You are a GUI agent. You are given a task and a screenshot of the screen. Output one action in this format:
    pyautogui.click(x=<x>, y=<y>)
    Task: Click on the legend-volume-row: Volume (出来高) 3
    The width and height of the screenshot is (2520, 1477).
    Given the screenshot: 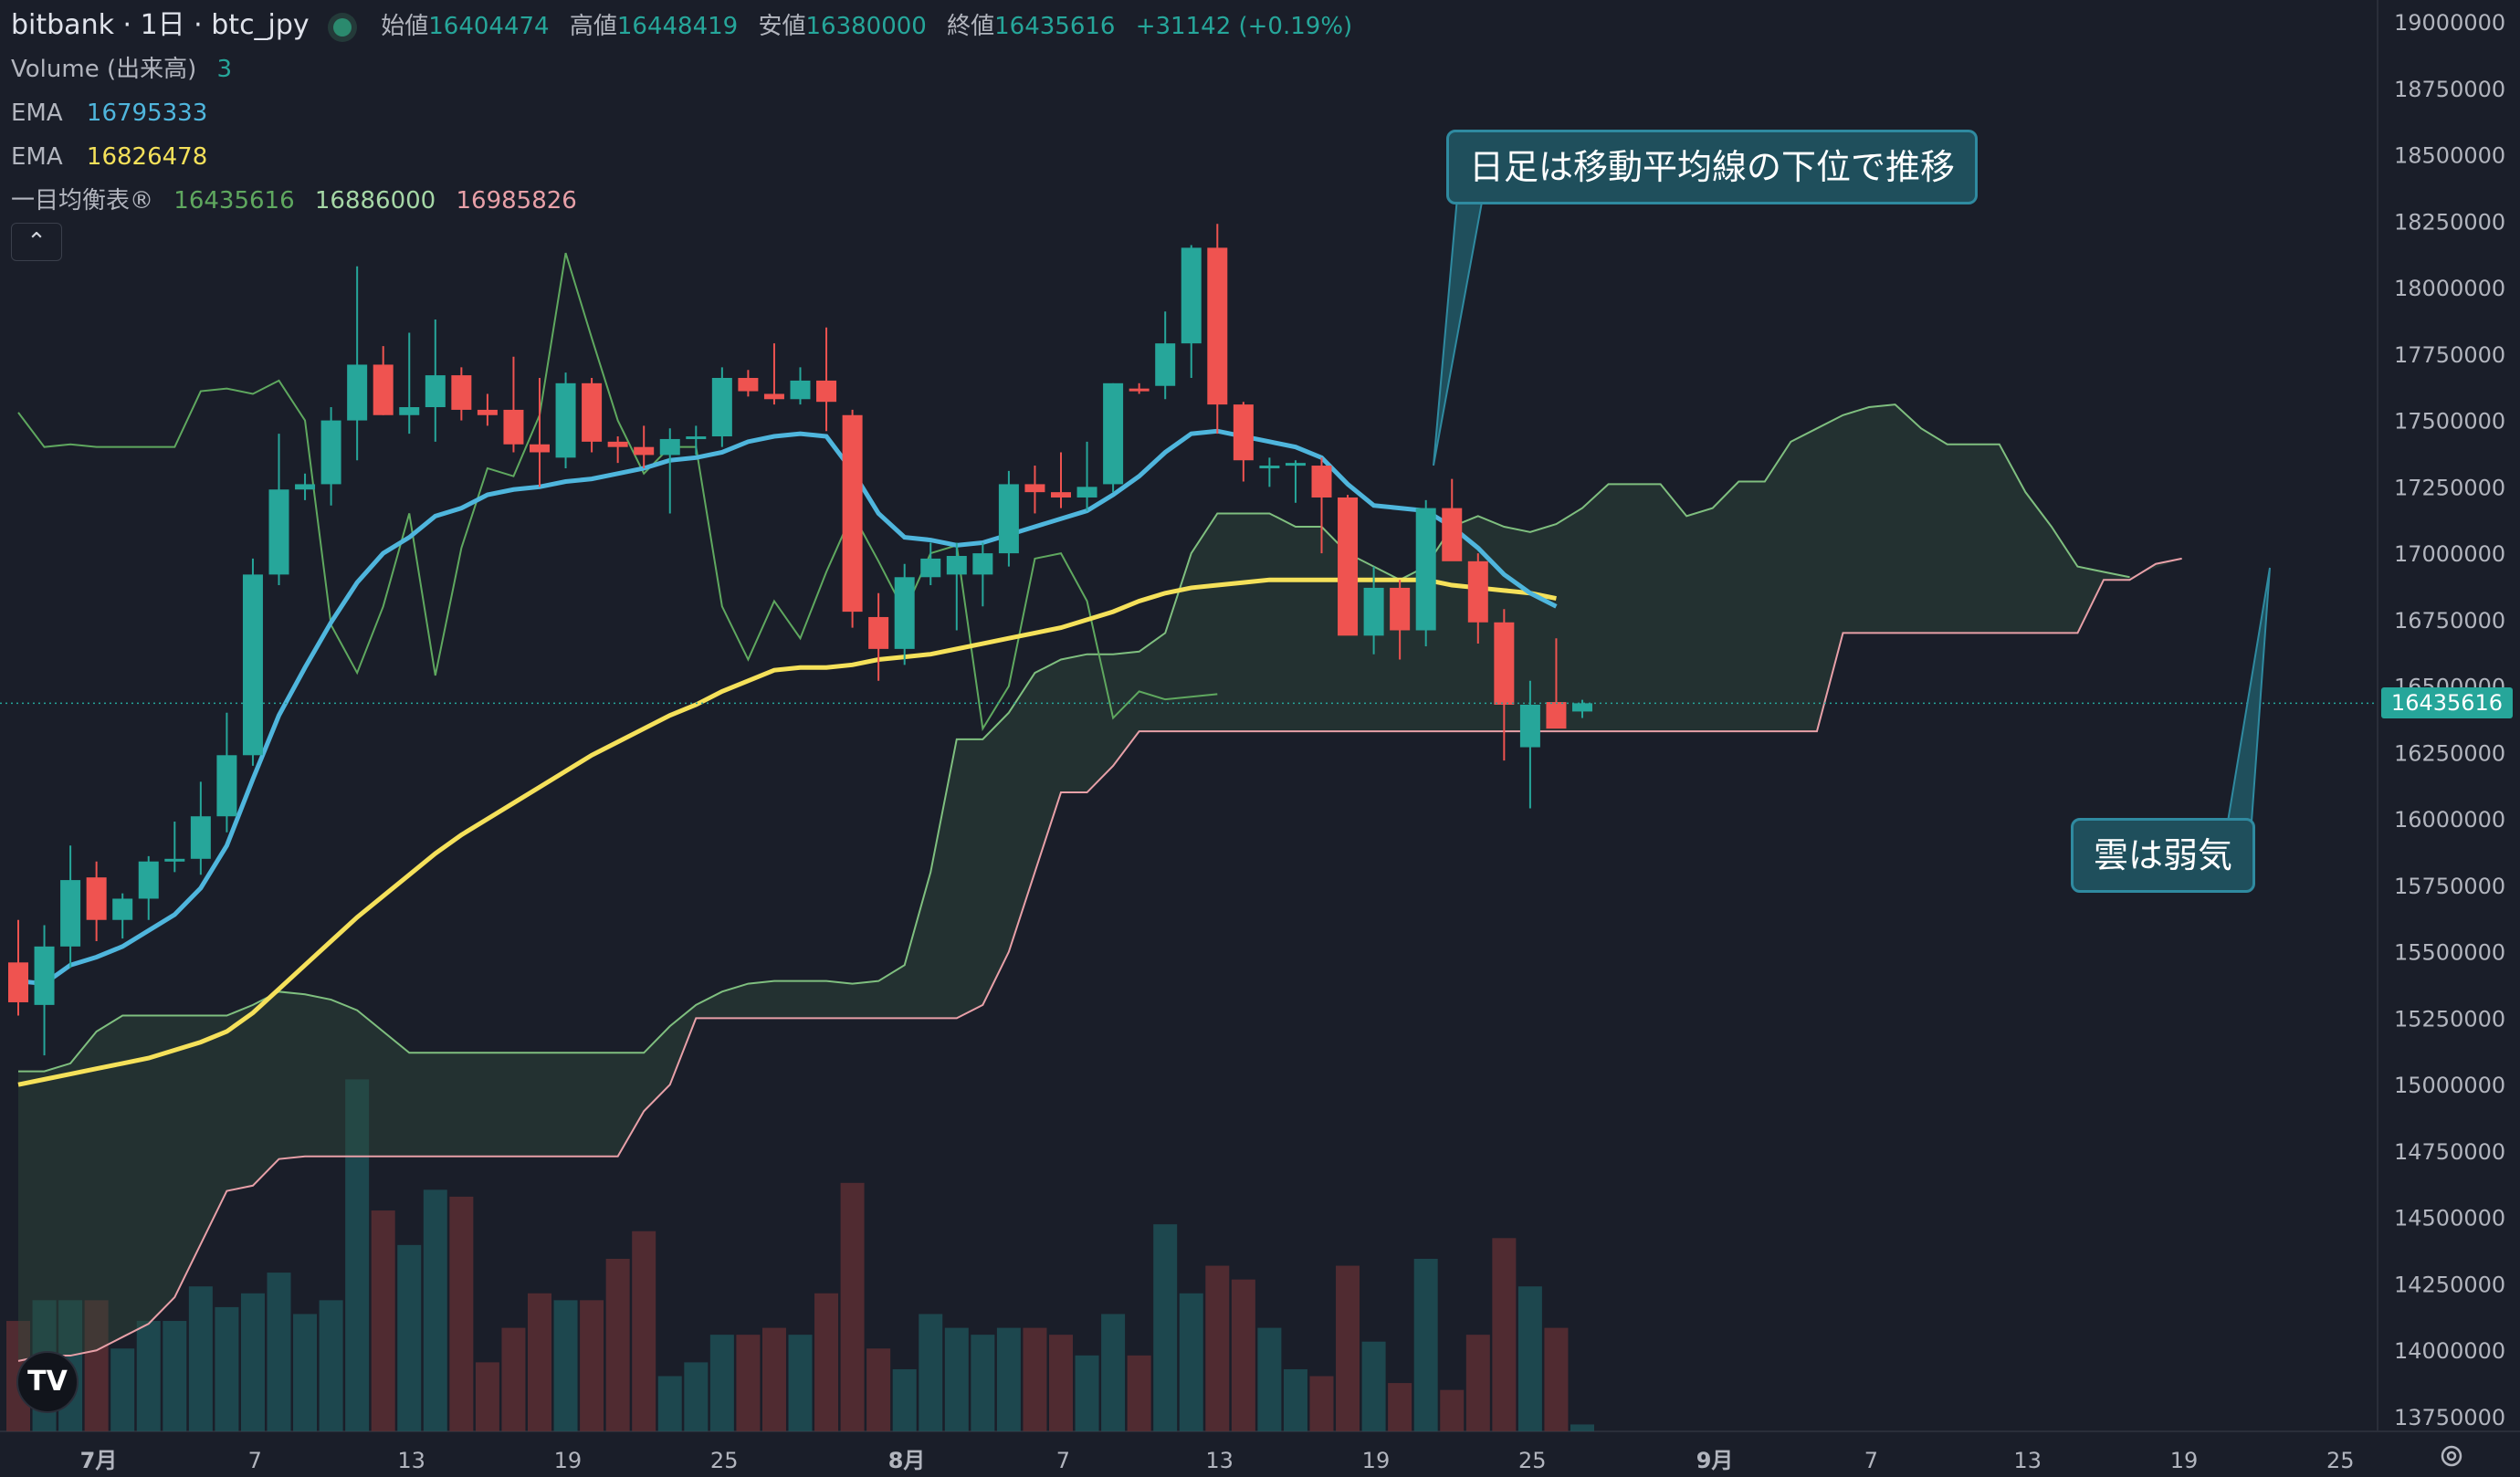 What is the action you would take?
    pyautogui.click(x=688, y=69)
    